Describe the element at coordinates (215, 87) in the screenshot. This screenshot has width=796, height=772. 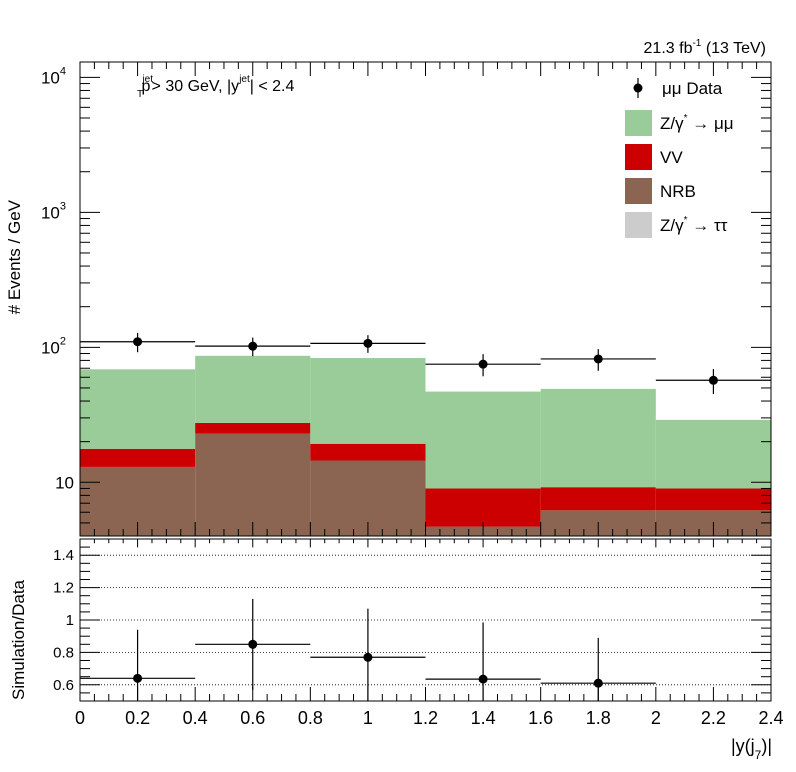
I see `cut-text: pjet T > 30 GeV, |yjet| < 2.4` at that location.